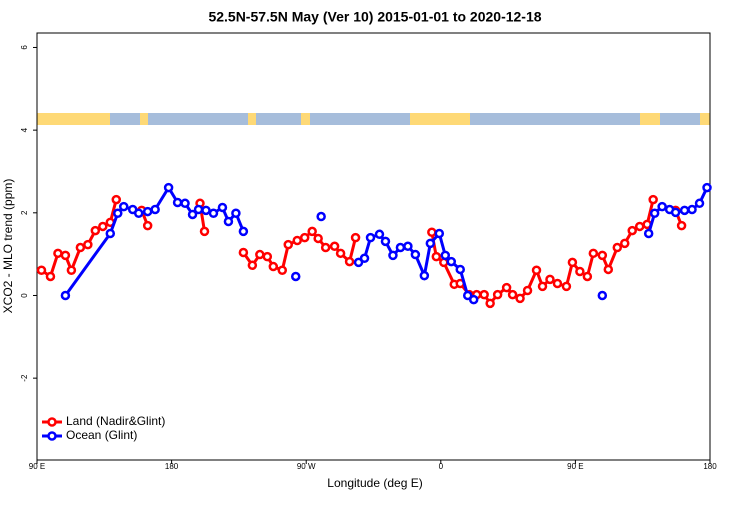 The height and width of the screenshot is (505, 750). I want to click on x-tick-label: 90 W, so click(306, 466).